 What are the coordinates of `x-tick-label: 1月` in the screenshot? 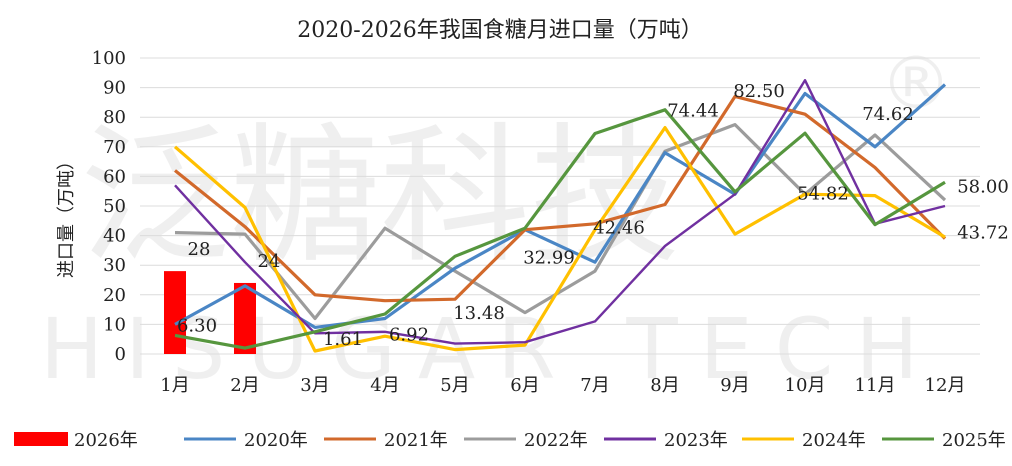 It's located at (174, 385).